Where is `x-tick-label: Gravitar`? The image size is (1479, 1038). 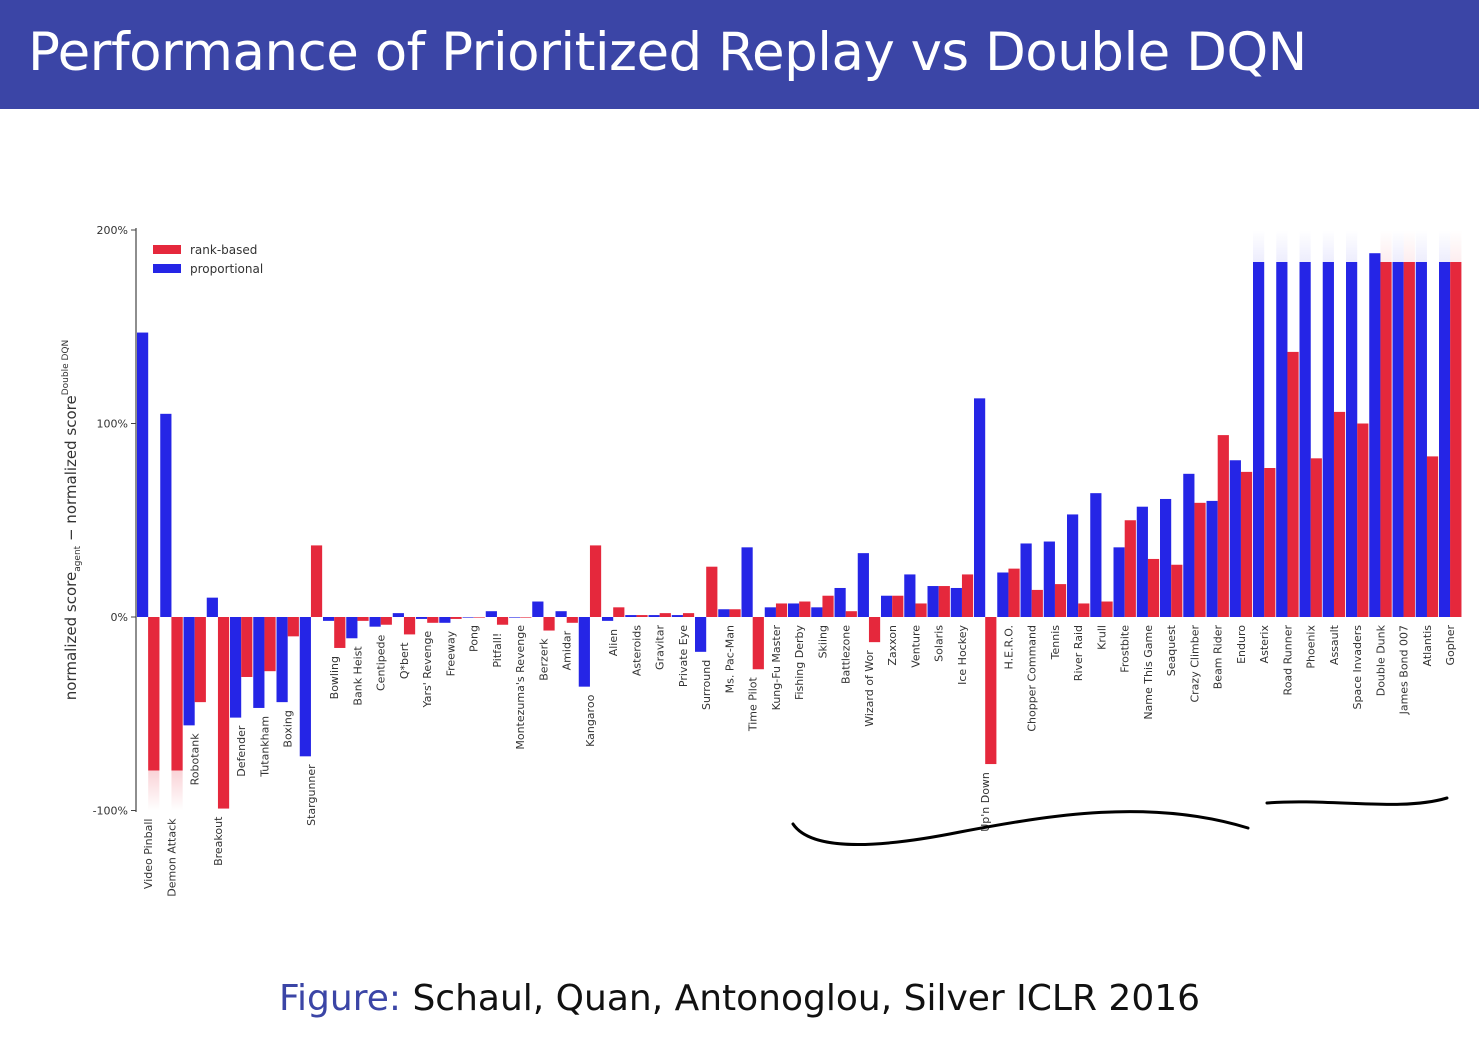
x-tick-label: Gravitar is located at coordinates (660, 647).